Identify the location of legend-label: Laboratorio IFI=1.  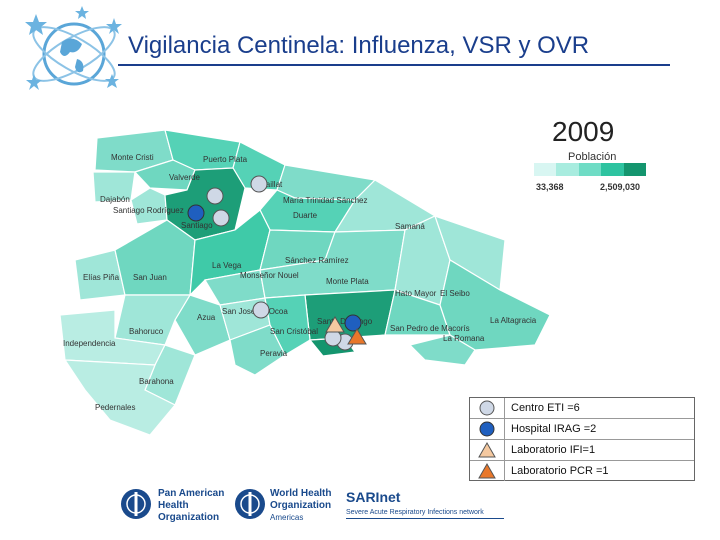
(553, 450).